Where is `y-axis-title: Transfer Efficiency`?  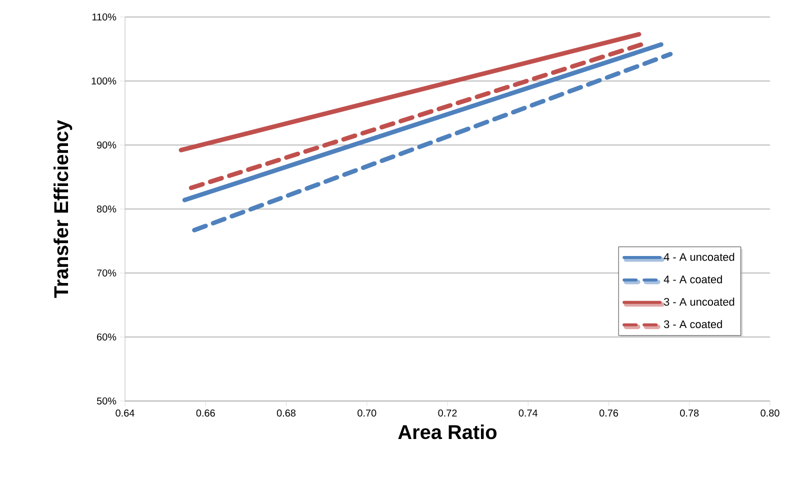 y-axis-title: Transfer Efficiency is located at coordinates (63, 209).